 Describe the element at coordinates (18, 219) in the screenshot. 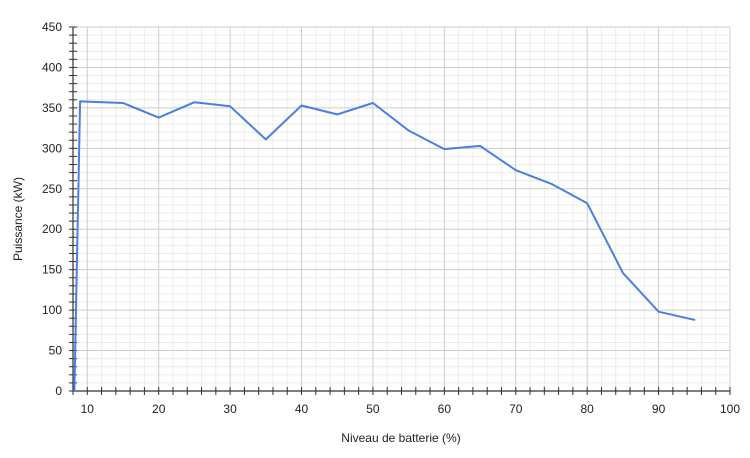

I see `y-axis-title: Puissance (kW)` at that location.